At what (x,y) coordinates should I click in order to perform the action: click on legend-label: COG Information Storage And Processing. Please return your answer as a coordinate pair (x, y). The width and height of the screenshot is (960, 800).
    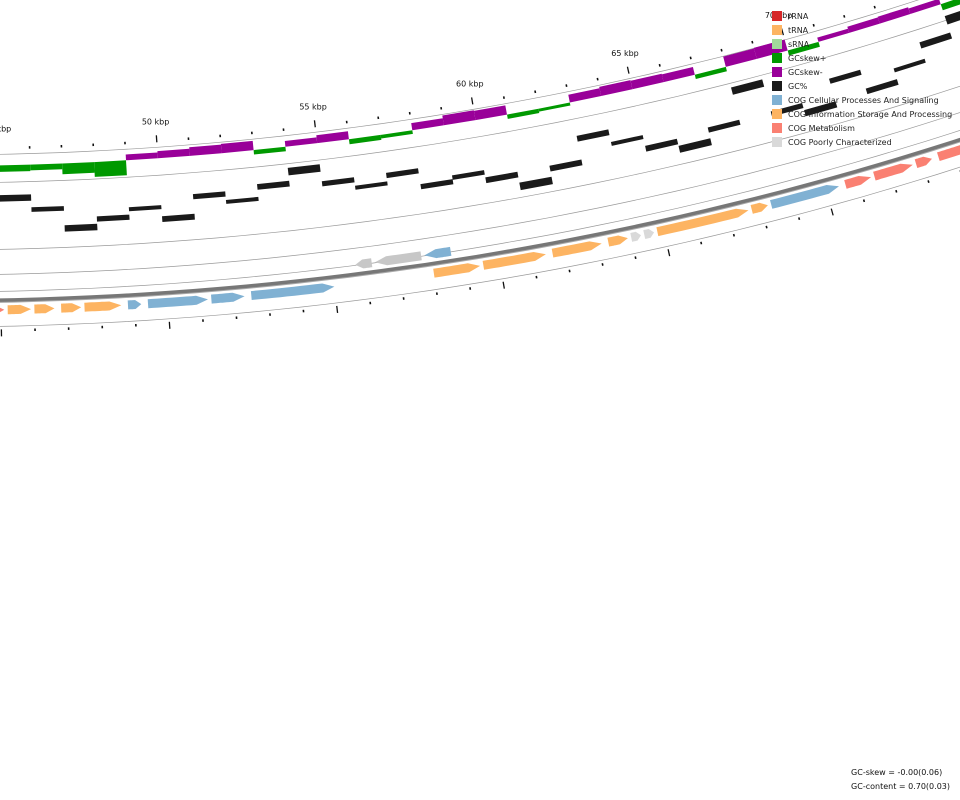
    Looking at the image, I should click on (870, 114).